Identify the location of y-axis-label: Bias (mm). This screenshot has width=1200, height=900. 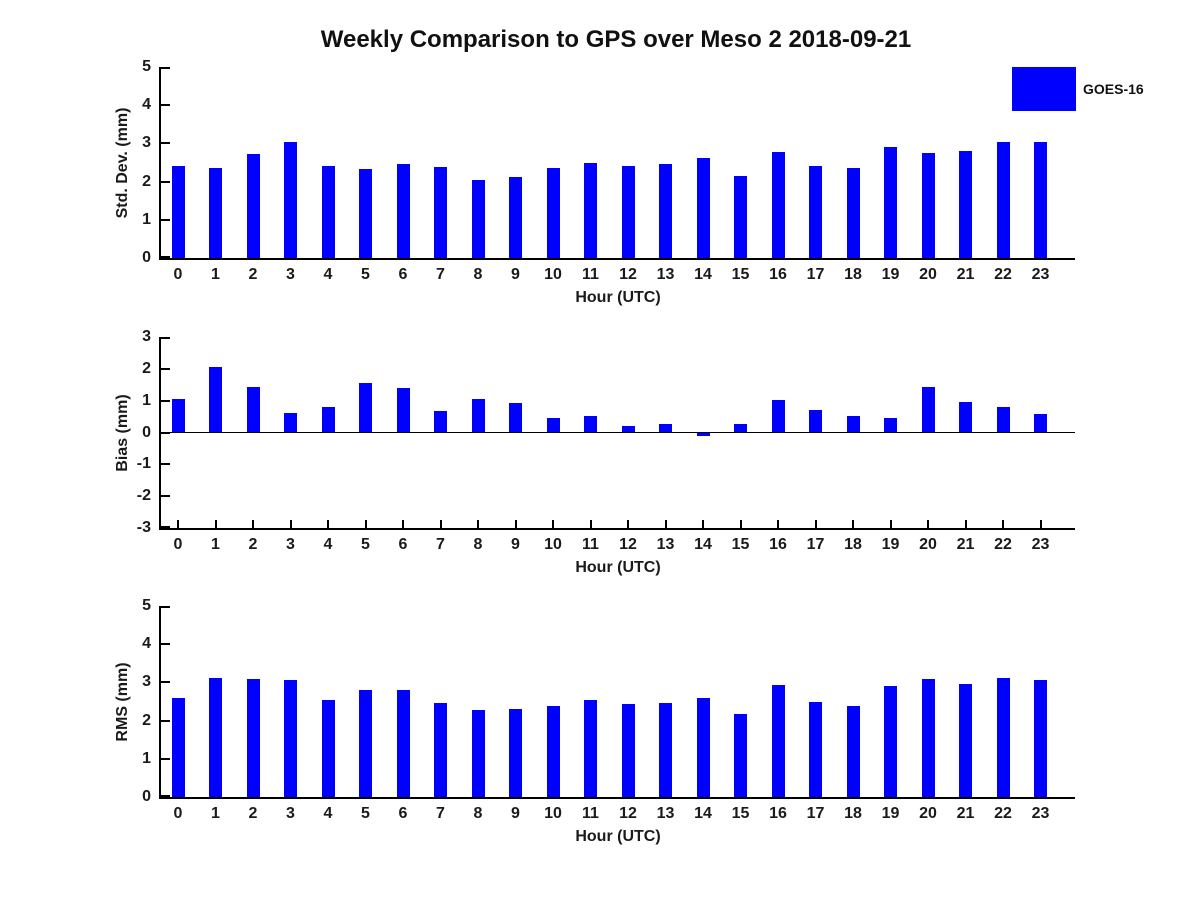
(122, 432).